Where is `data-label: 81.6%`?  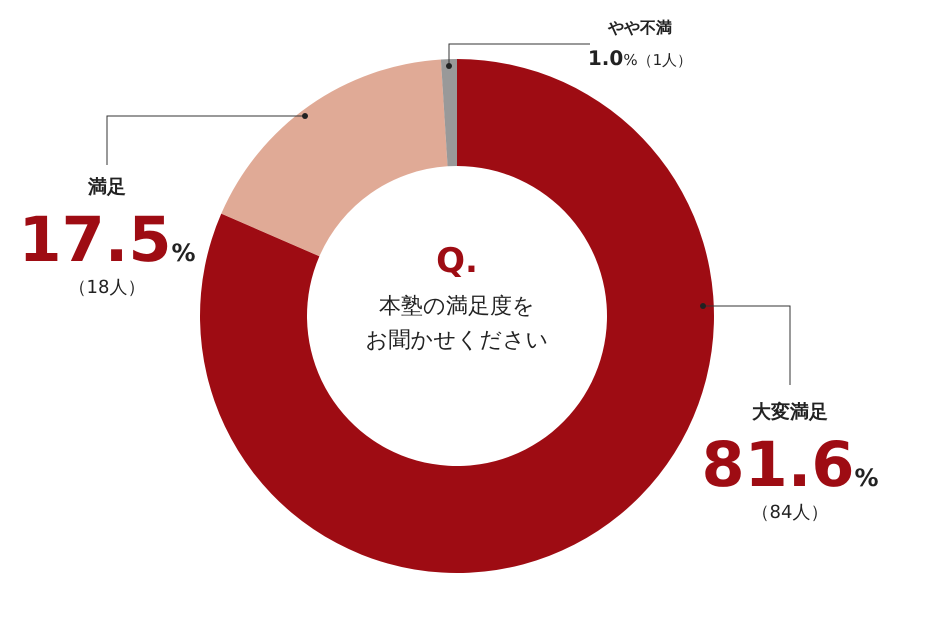 data-label: 81.6% is located at coordinates (790, 464).